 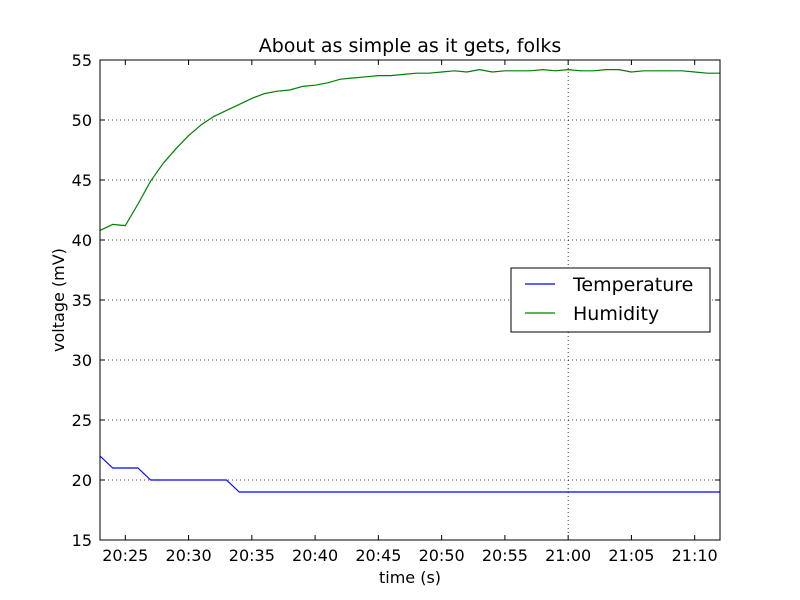 I want to click on legend: Temperature Humidity, so click(x=610, y=300).